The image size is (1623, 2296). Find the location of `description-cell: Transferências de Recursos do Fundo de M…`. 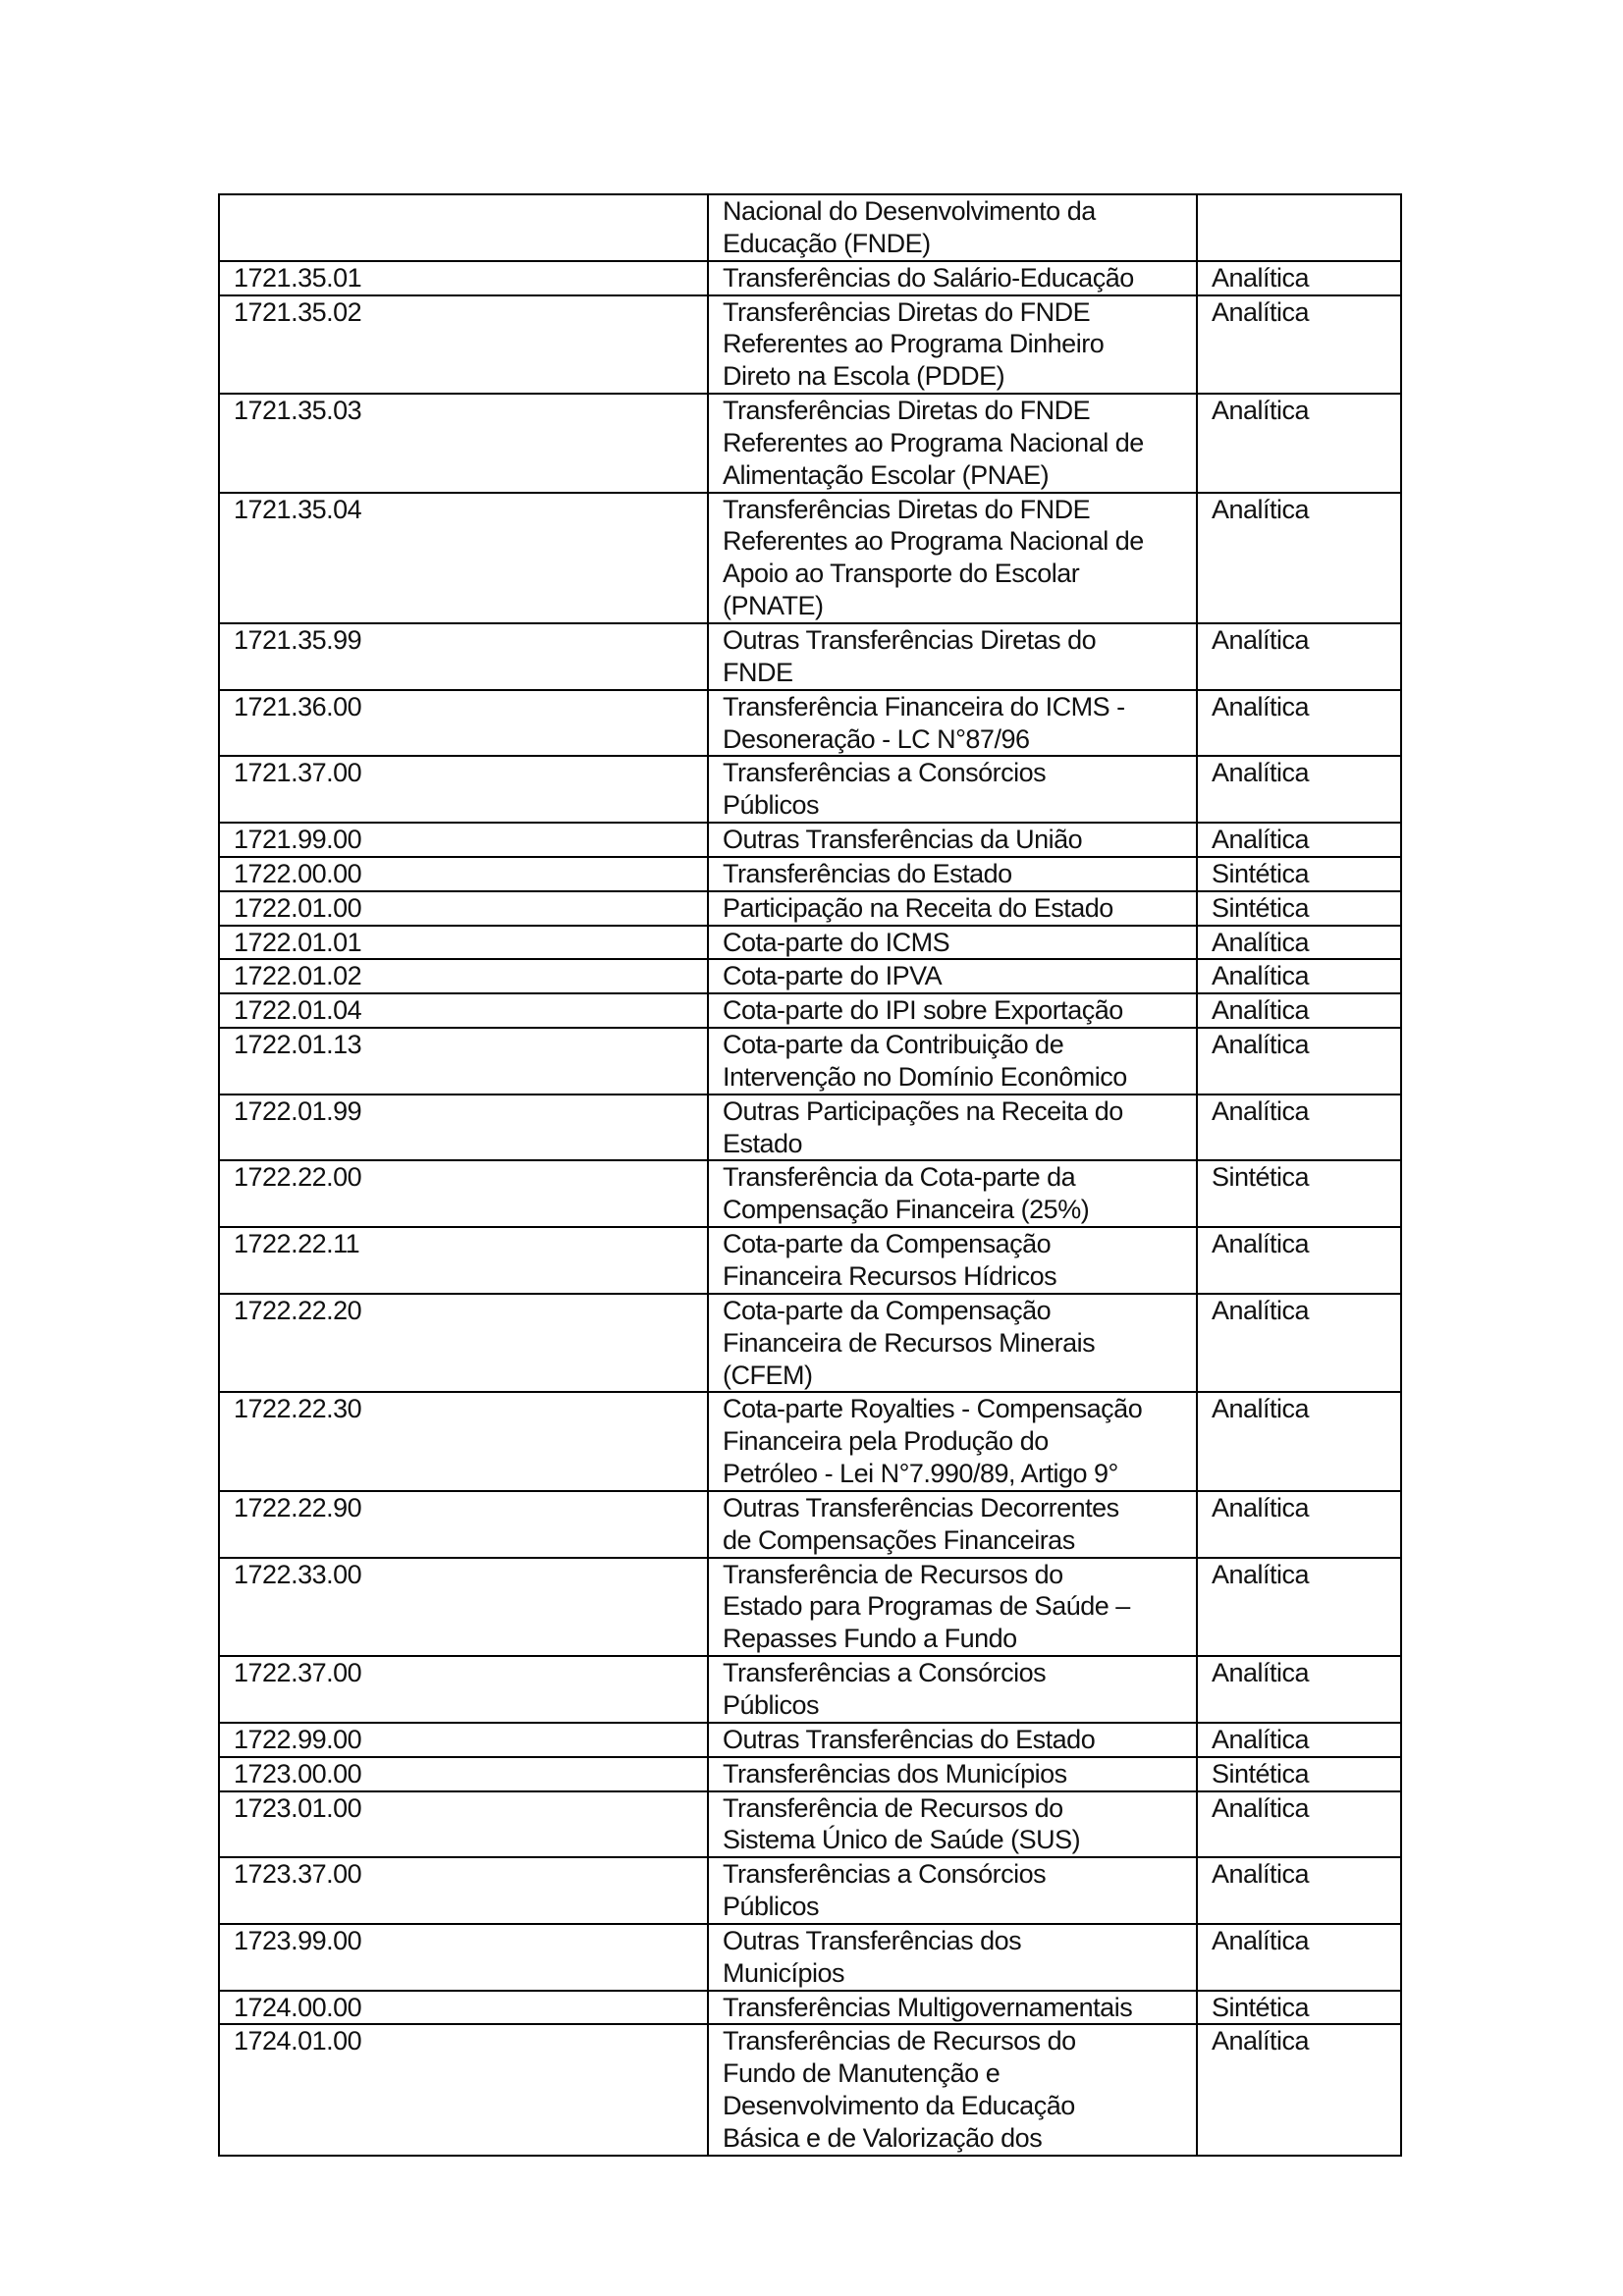

description-cell: Transferências de Recursos do Fundo de M… is located at coordinates (952, 2090).